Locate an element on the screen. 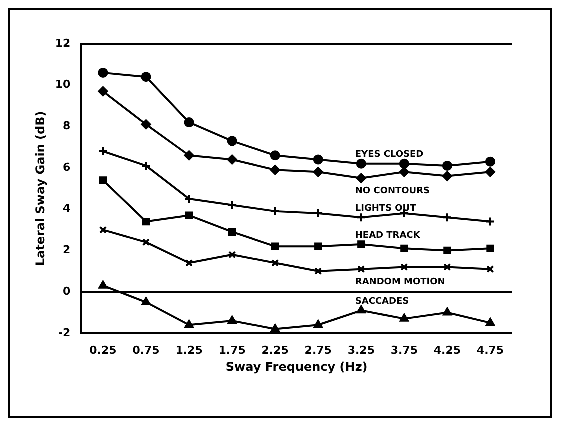 The width and height of the screenshot is (562, 425). series-label: SACCADES is located at coordinates (382, 302).